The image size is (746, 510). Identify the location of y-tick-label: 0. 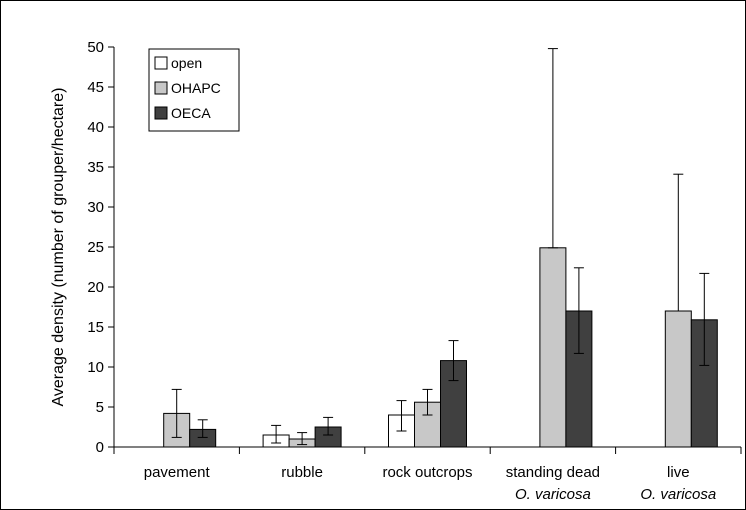
(100, 447).